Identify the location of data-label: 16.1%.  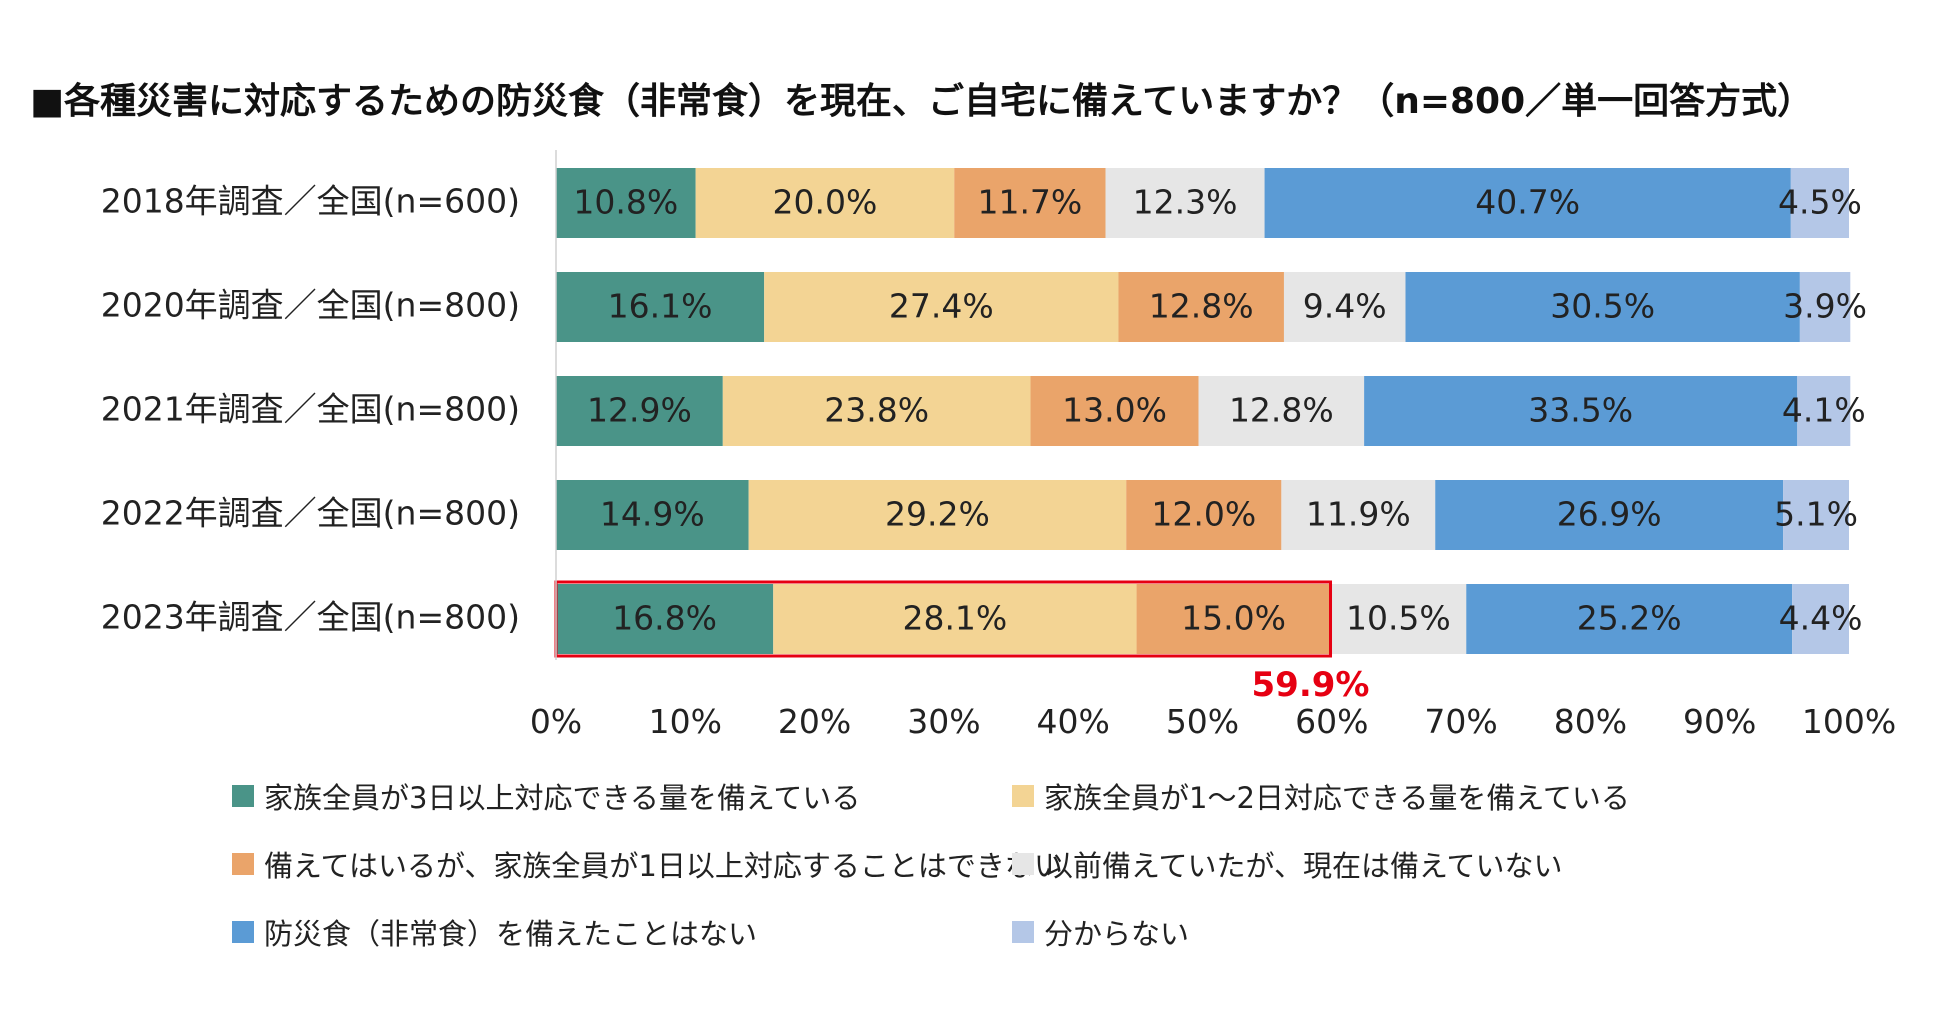
(660, 306).